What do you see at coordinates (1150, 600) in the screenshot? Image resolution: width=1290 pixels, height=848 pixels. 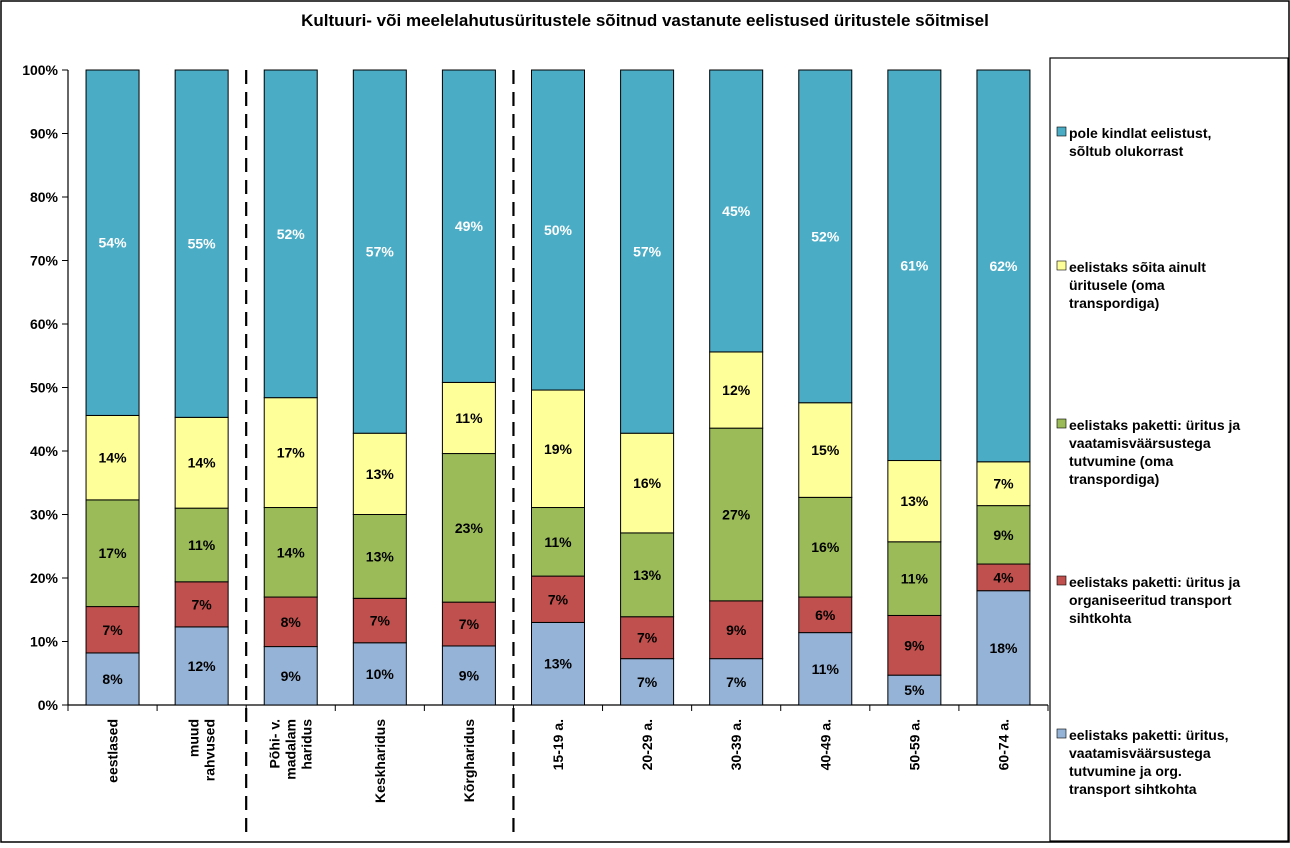 I see `legend-label: organiseeritud transport` at bounding box center [1150, 600].